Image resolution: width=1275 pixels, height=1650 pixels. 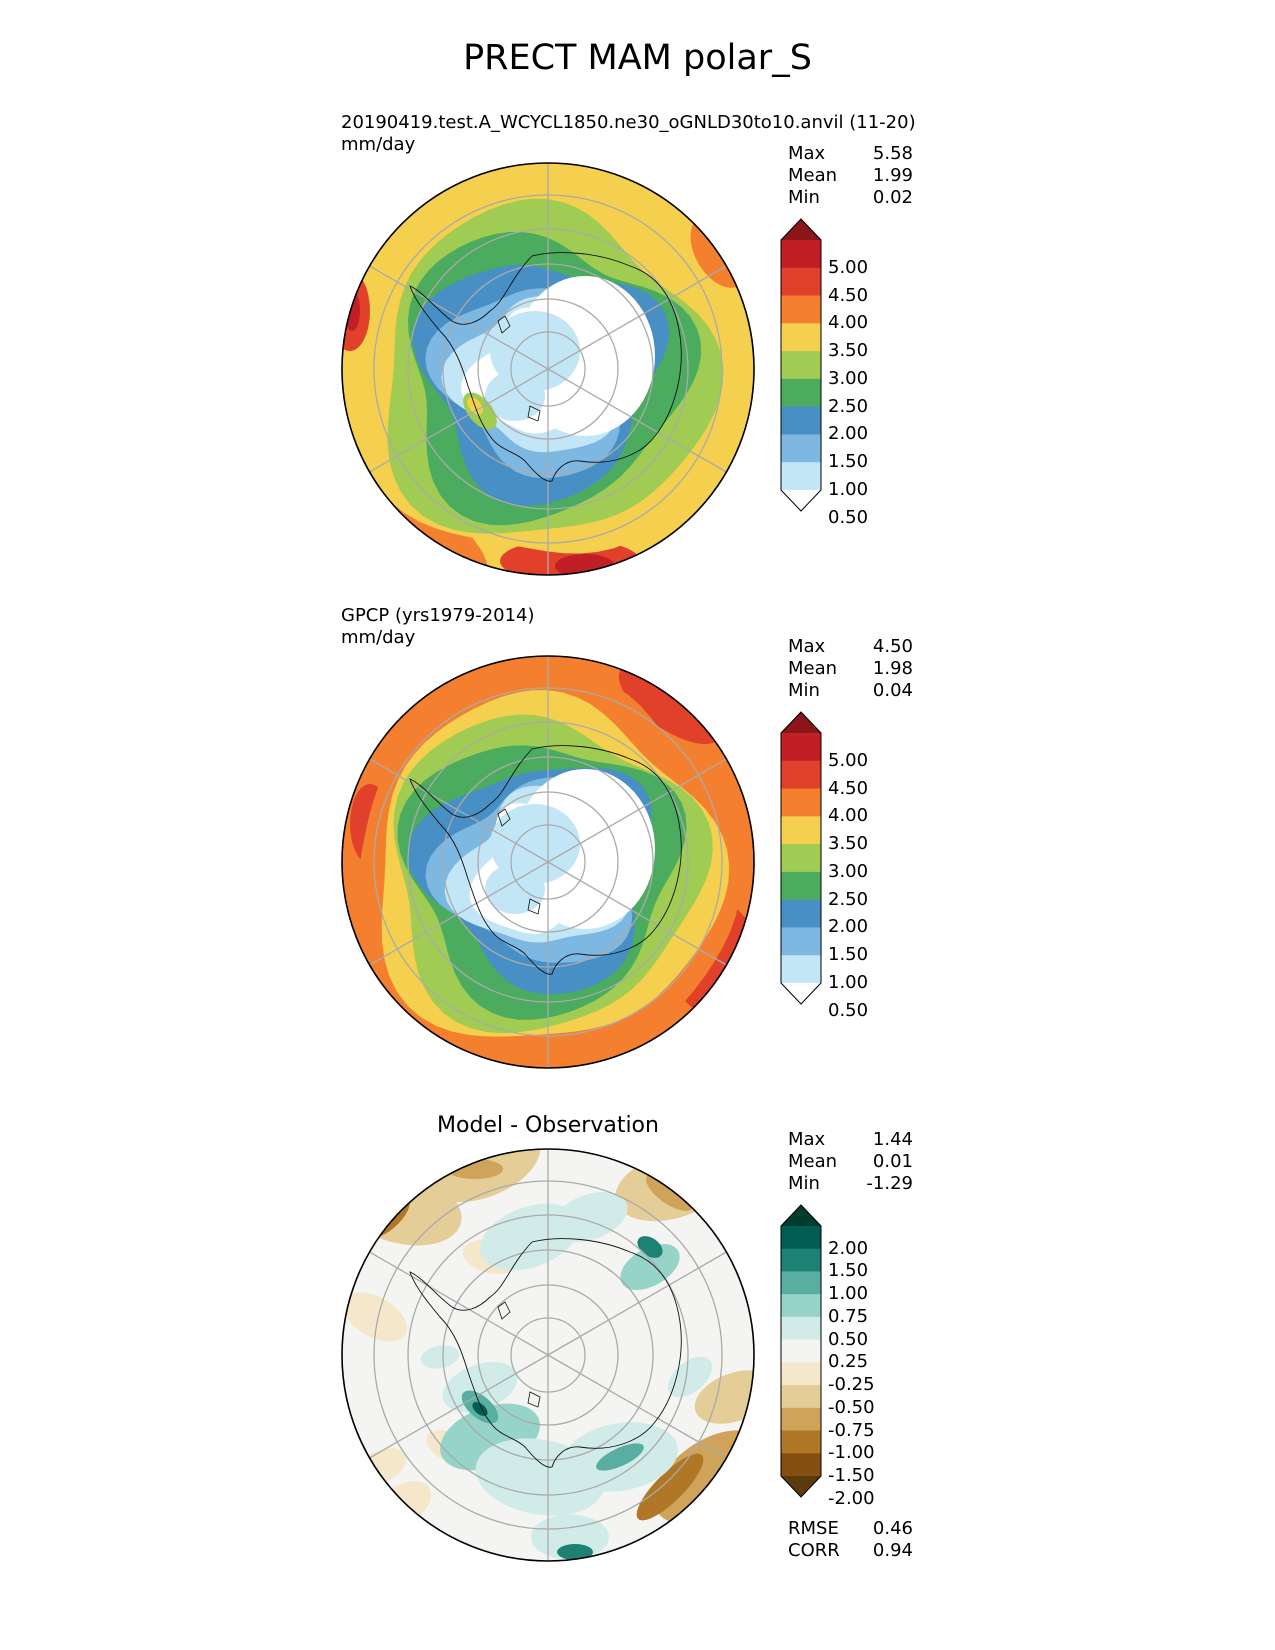 What do you see at coordinates (850, 153) in the screenshot?
I see `test-stat-max: Max 5.58` at bounding box center [850, 153].